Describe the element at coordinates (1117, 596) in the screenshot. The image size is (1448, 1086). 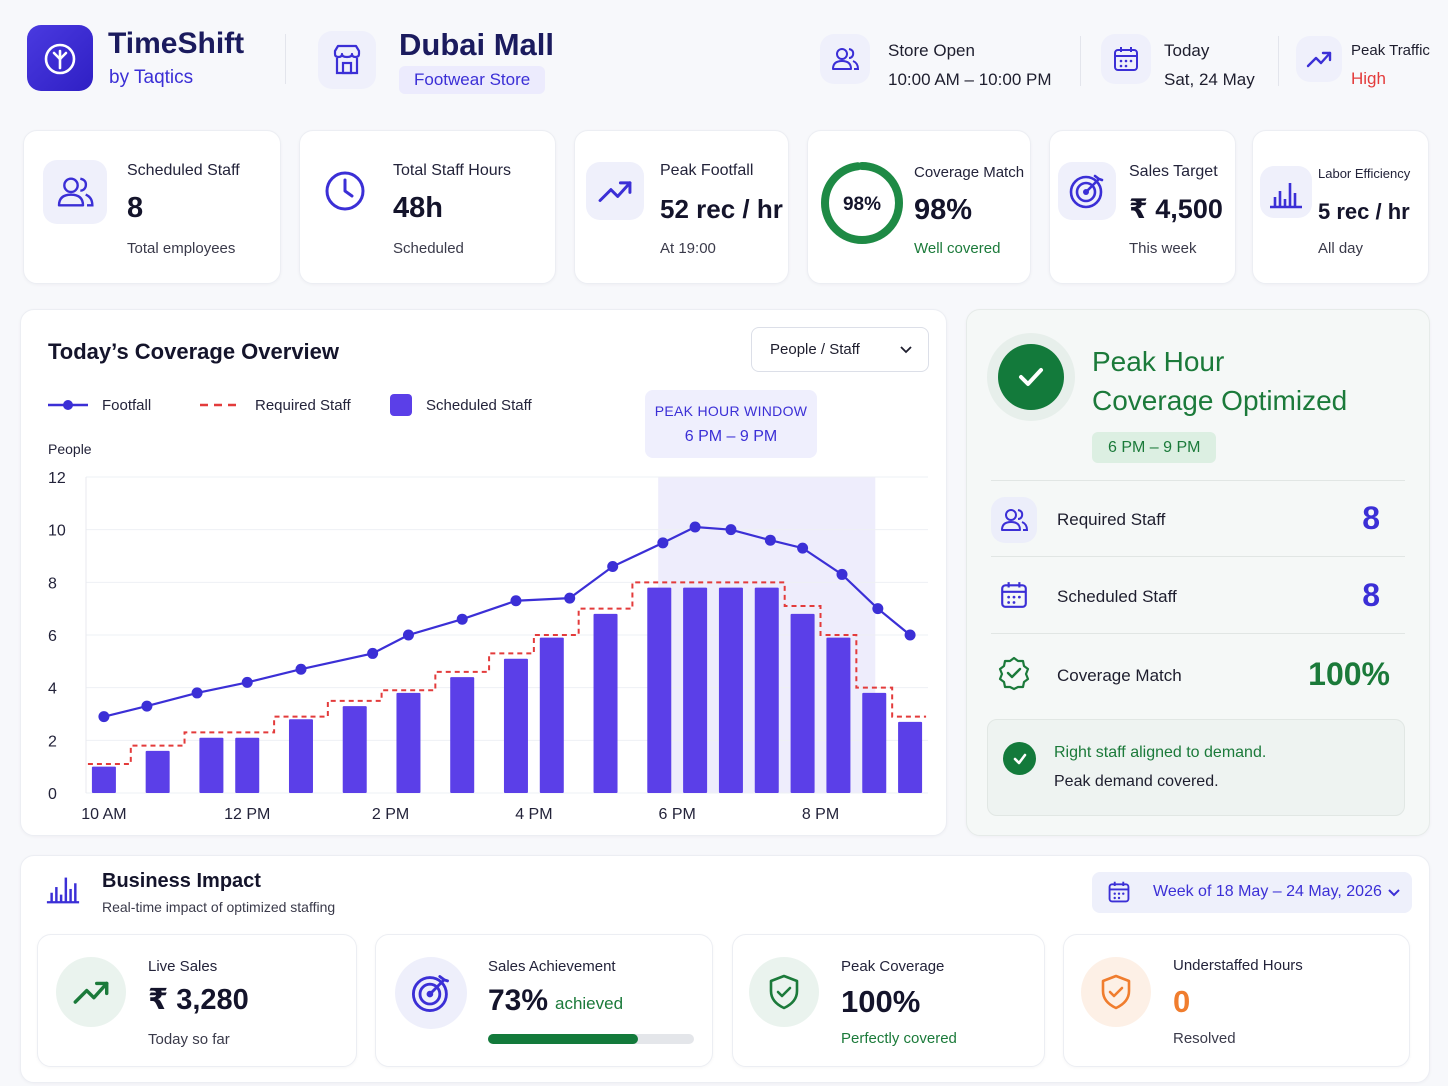
I see `scheduled-staff-label: Scheduled Staff` at that location.